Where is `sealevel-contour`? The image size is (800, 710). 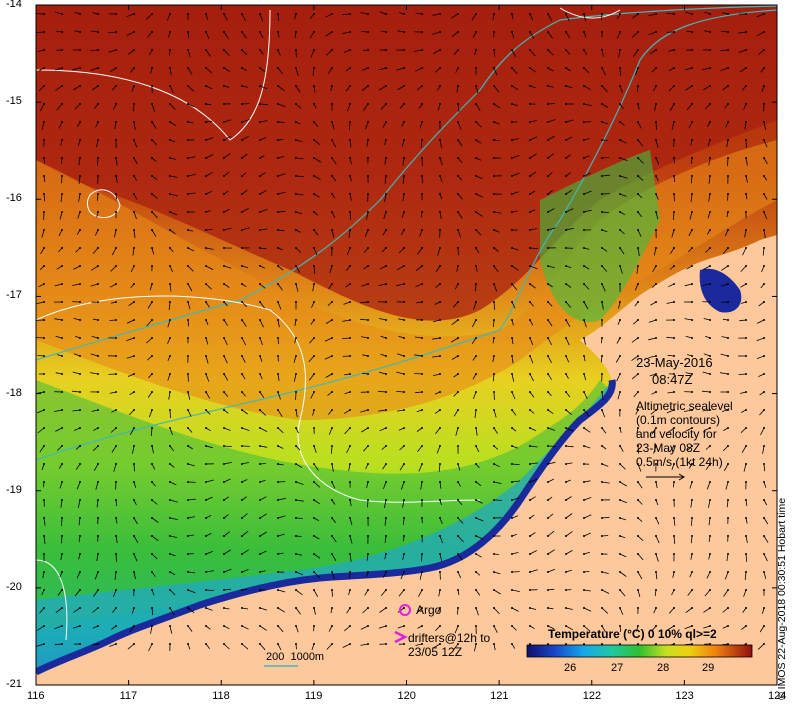
sealevel-contour is located at coordinates (52, 600).